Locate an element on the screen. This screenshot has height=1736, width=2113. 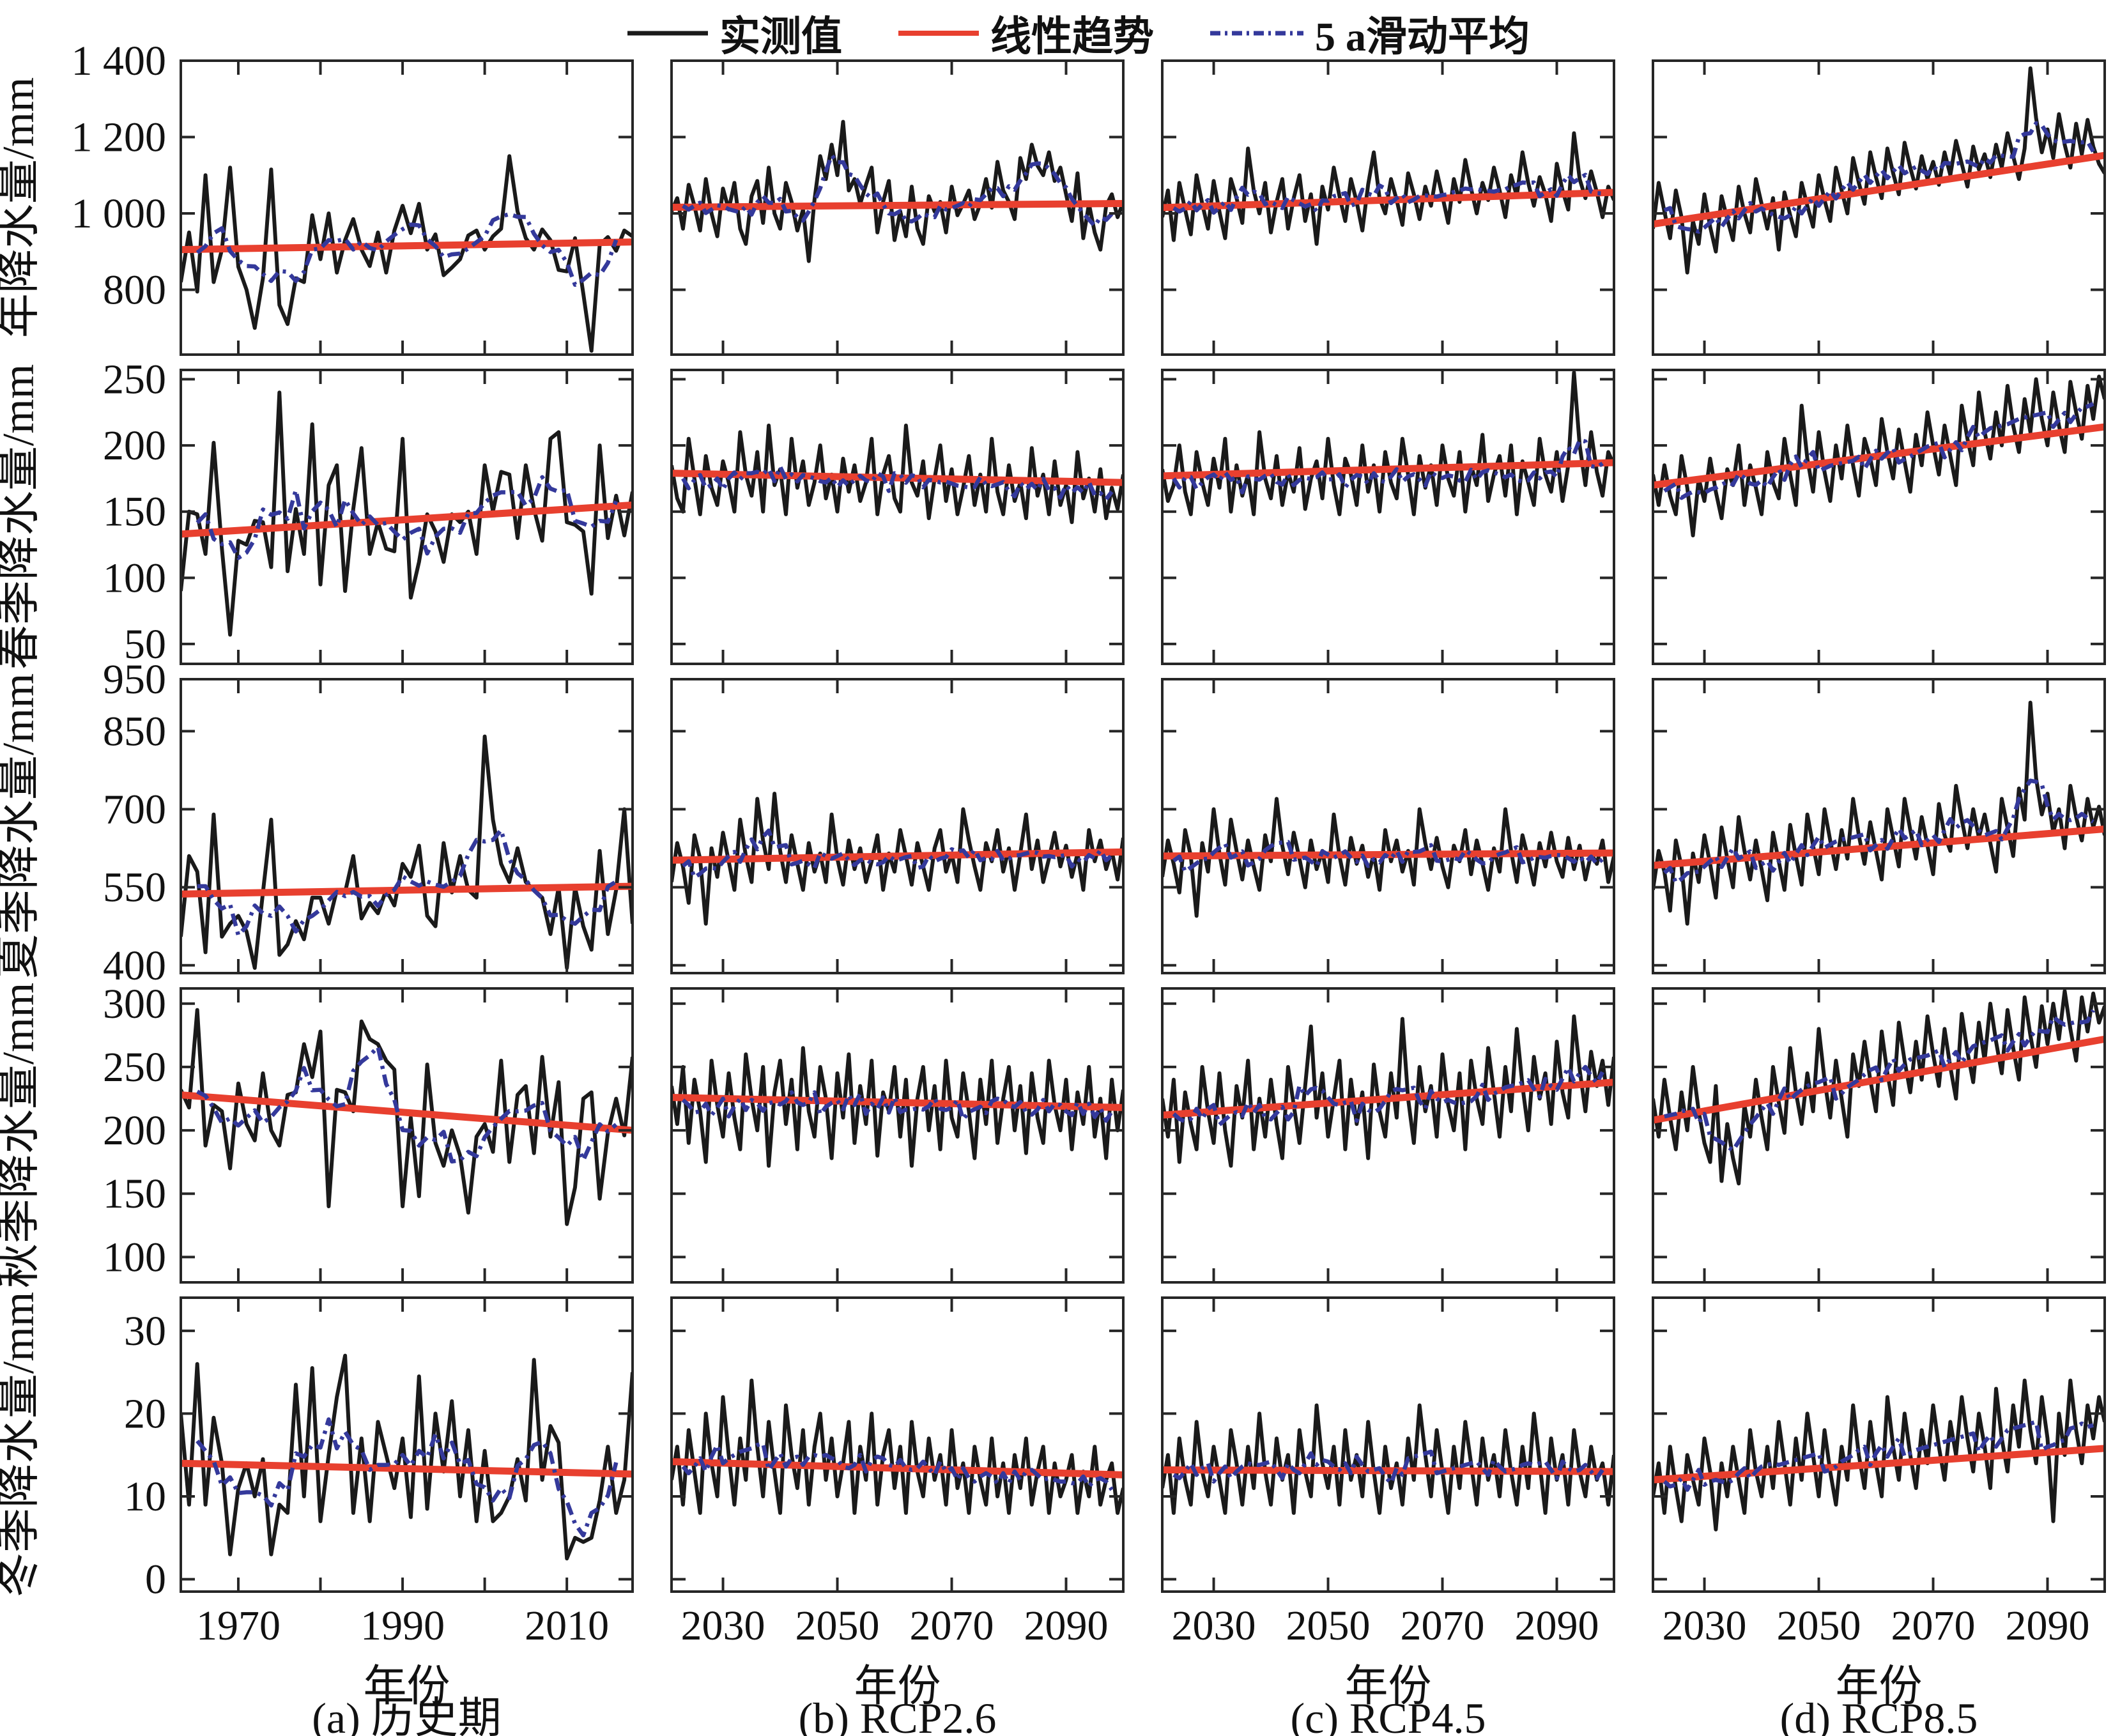
legend-label-moving-average: 5 a滑动平均 is located at coordinates (1422, 36).